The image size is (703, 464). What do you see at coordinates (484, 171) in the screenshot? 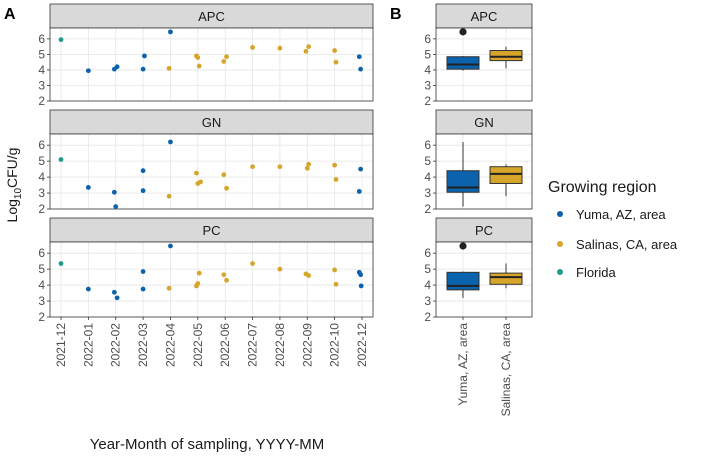
I see `plot-border-b-gn` at bounding box center [484, 171].